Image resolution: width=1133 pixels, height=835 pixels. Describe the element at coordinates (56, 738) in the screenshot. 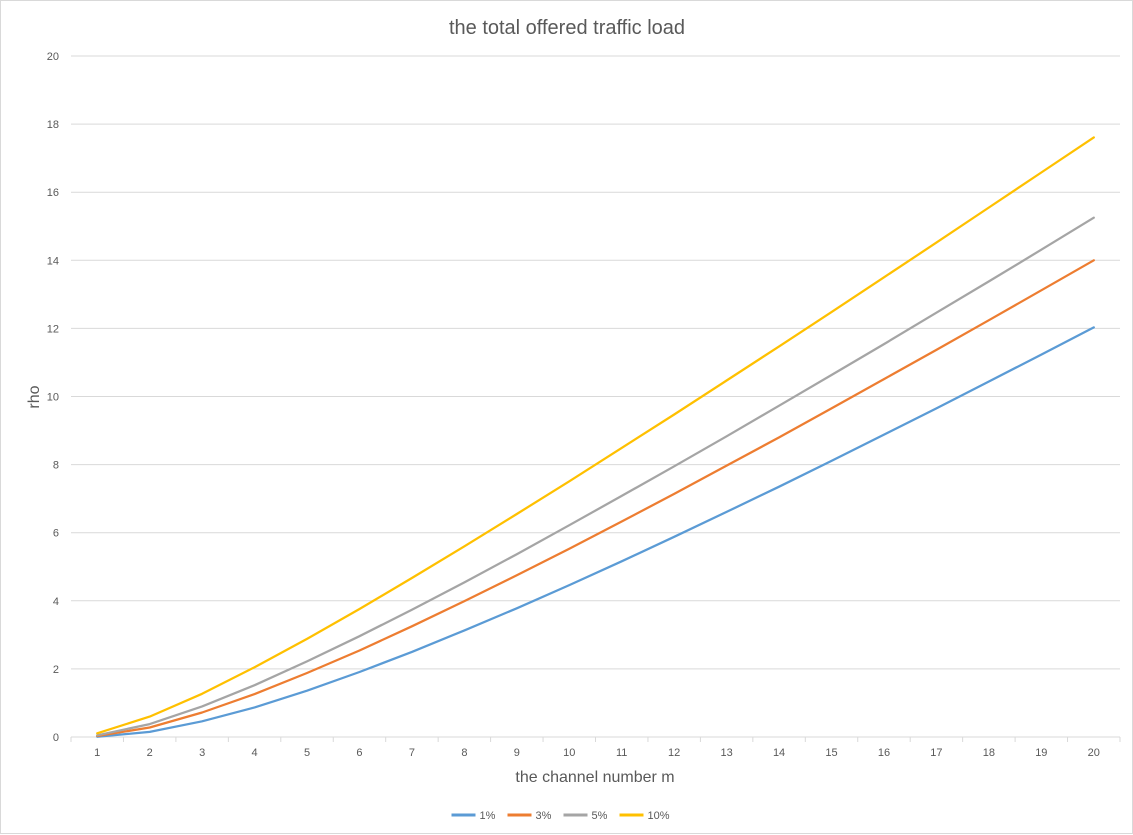

I see `y-tick-label: 0` at that location.